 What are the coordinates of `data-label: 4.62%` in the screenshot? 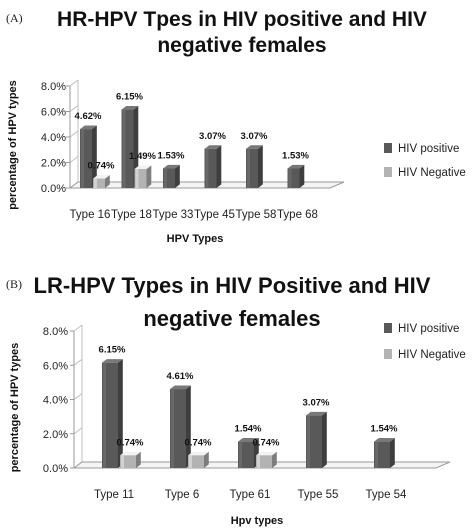 It's located at (88, 116).